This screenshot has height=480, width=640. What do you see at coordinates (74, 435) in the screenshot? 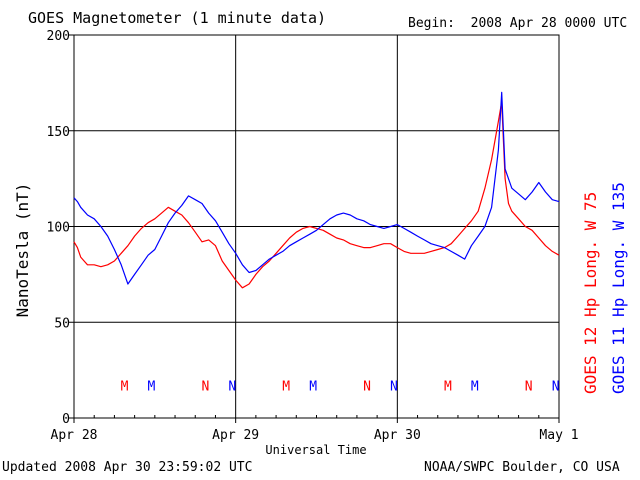
I see `x-tick-label: Apr 28` at bounding box center [74, 435].